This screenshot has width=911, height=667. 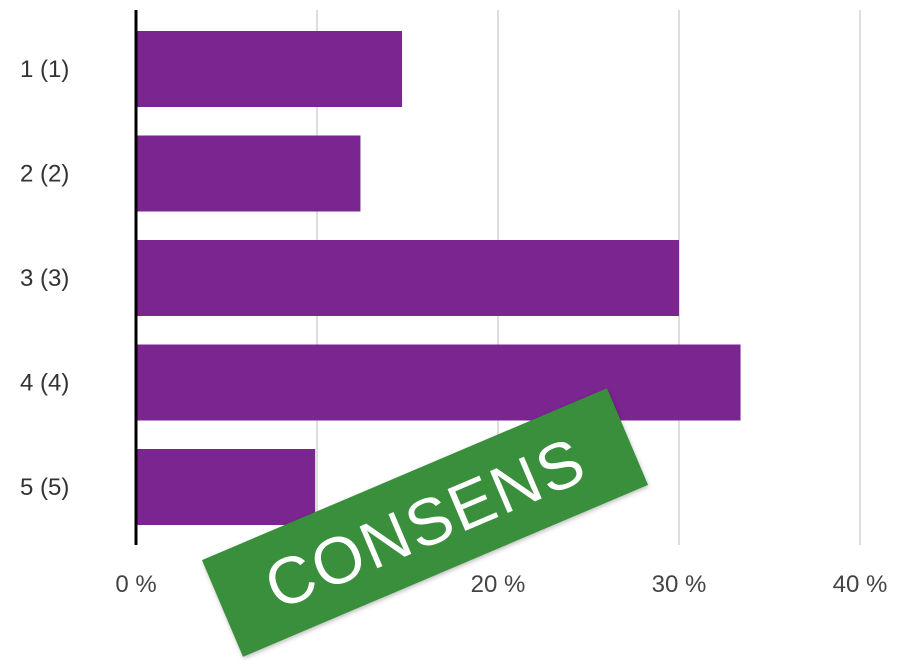 What do you see at coordinates (44, 69) in the screenshot?
I see `category-label: 1 (1)` at bounding box center [44, 69].